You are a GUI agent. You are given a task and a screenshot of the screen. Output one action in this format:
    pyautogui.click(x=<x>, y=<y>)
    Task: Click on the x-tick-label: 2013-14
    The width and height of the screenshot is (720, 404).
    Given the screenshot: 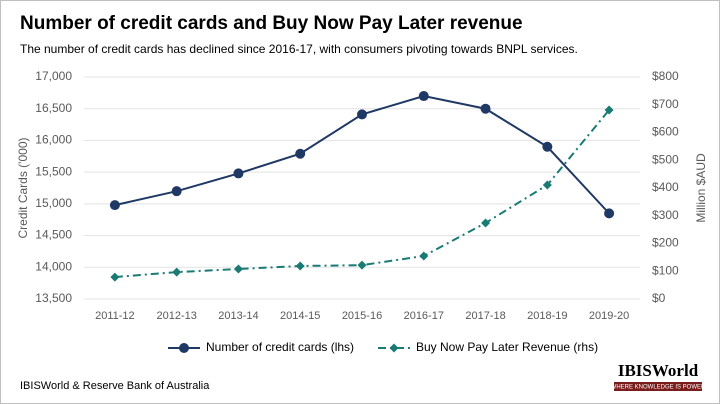 What is the action you would take?
    pyautogui.click(x=238, y=316)
    